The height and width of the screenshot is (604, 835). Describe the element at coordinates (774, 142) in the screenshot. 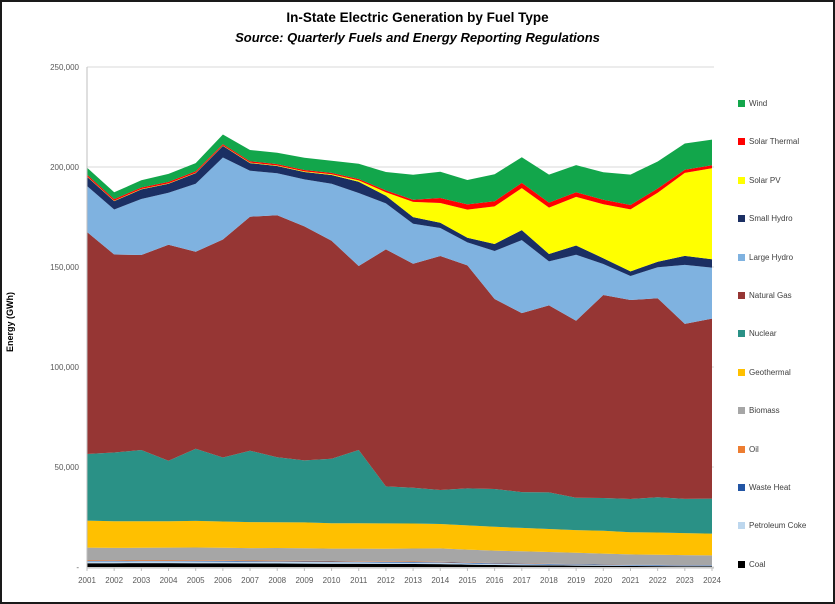

I see `legend-label: Solar Thermal` at that location.